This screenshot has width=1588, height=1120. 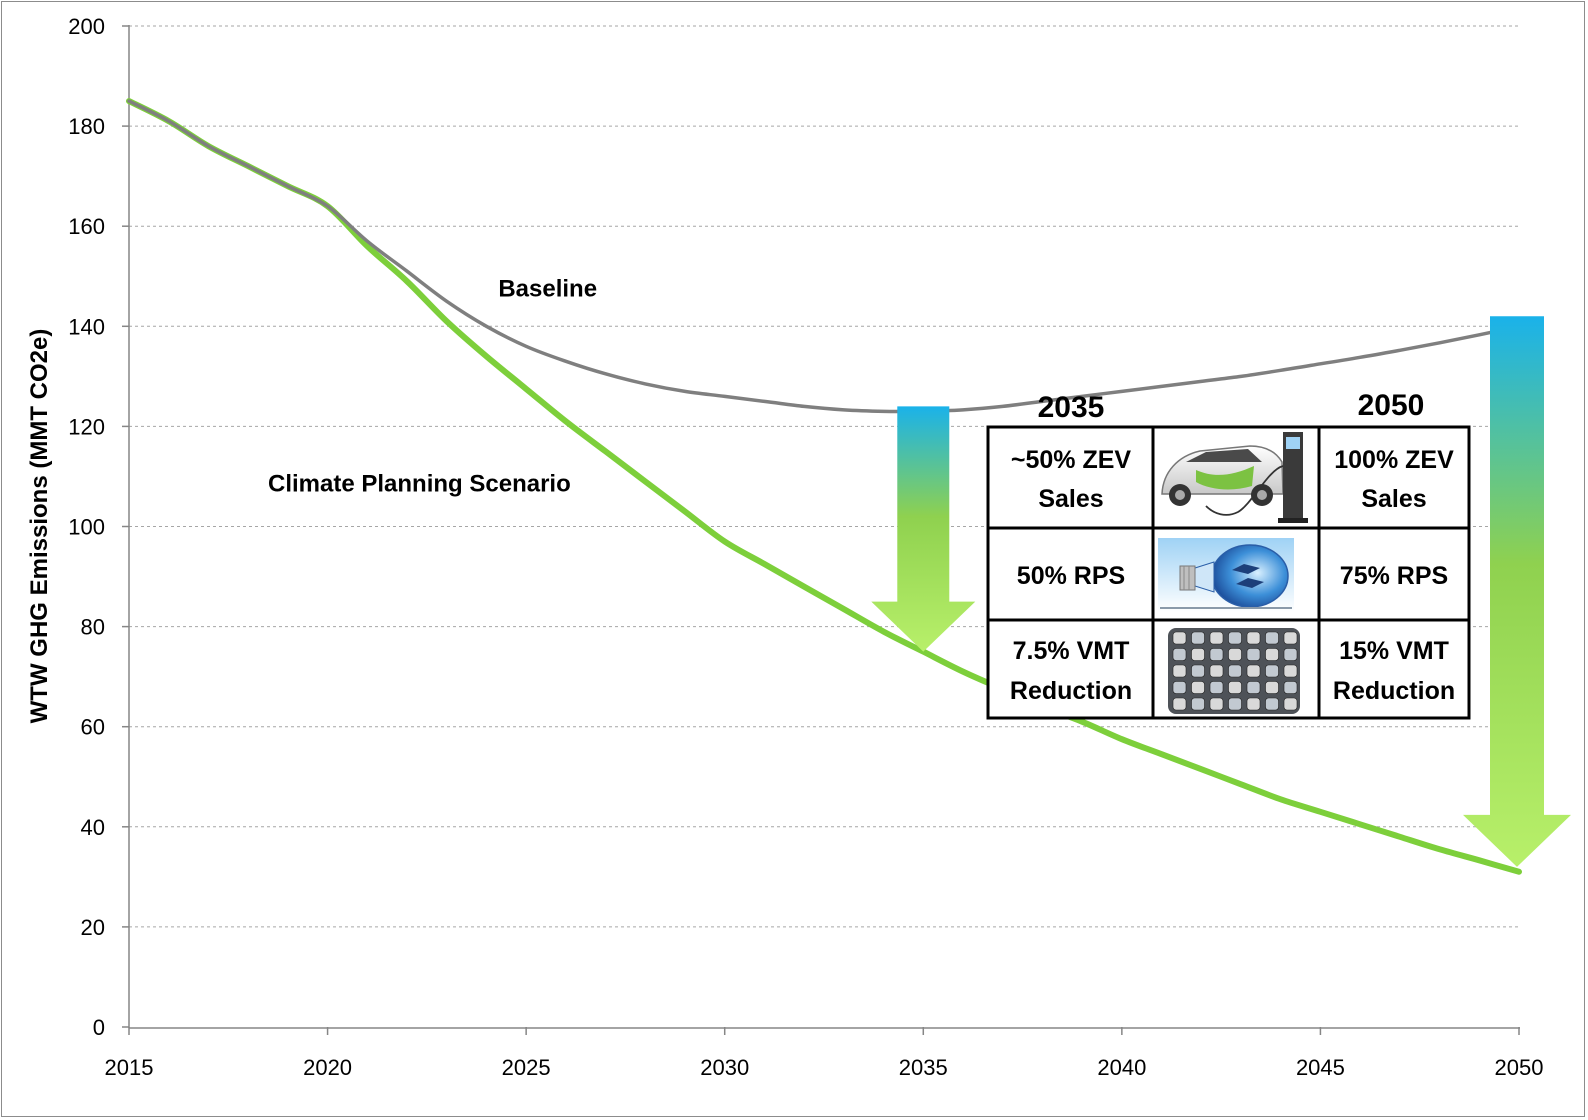 I want to click on row1-left-line2: Sales, so click(x=1070, y=499).